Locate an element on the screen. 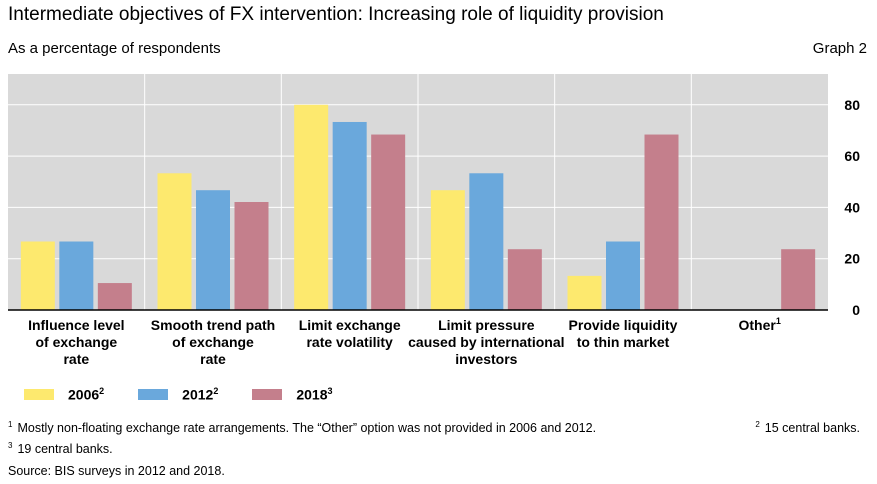  x-category-label-2: Limit exchange rate volatility is located at coordinates (350, 333).